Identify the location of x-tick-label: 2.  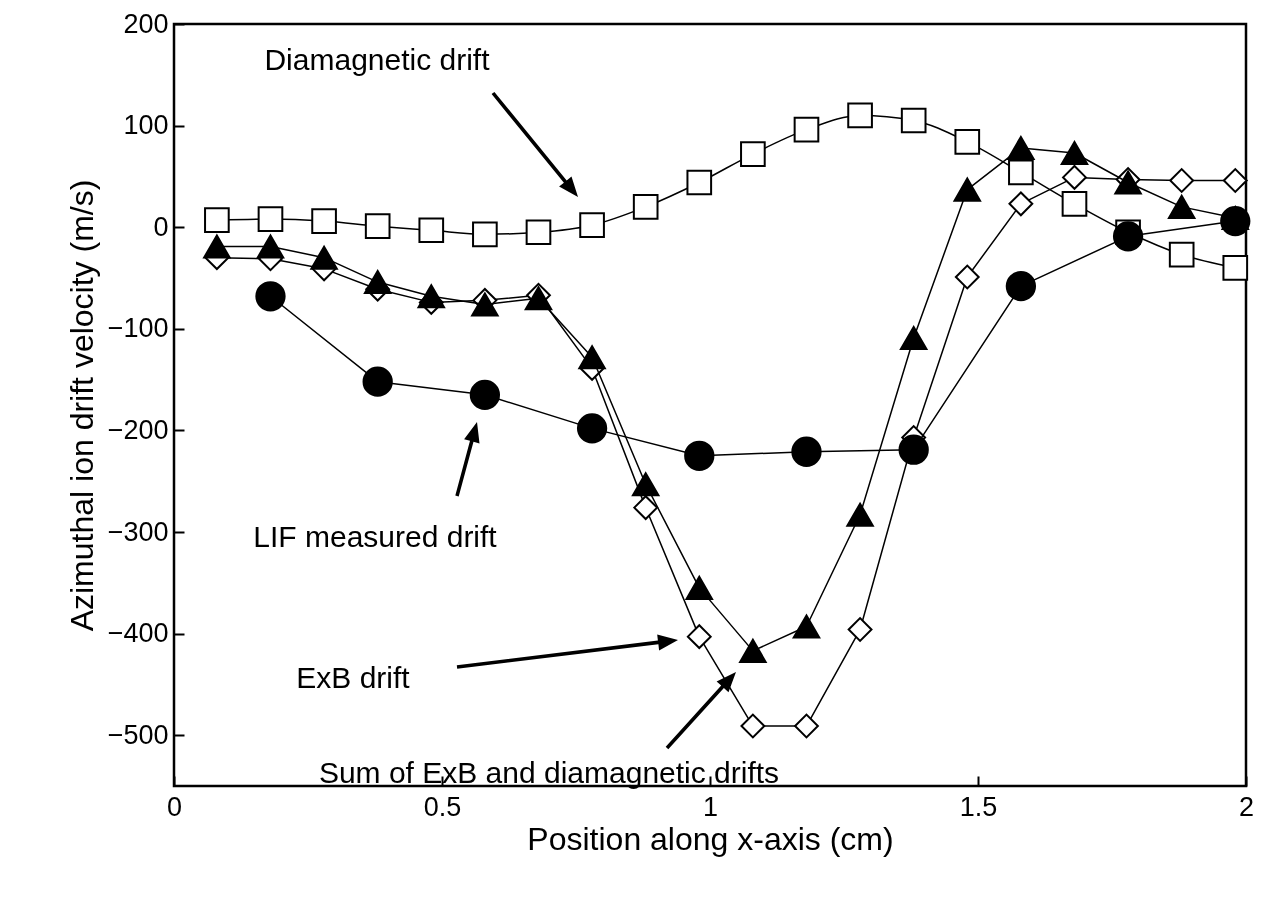
(1246, 806).